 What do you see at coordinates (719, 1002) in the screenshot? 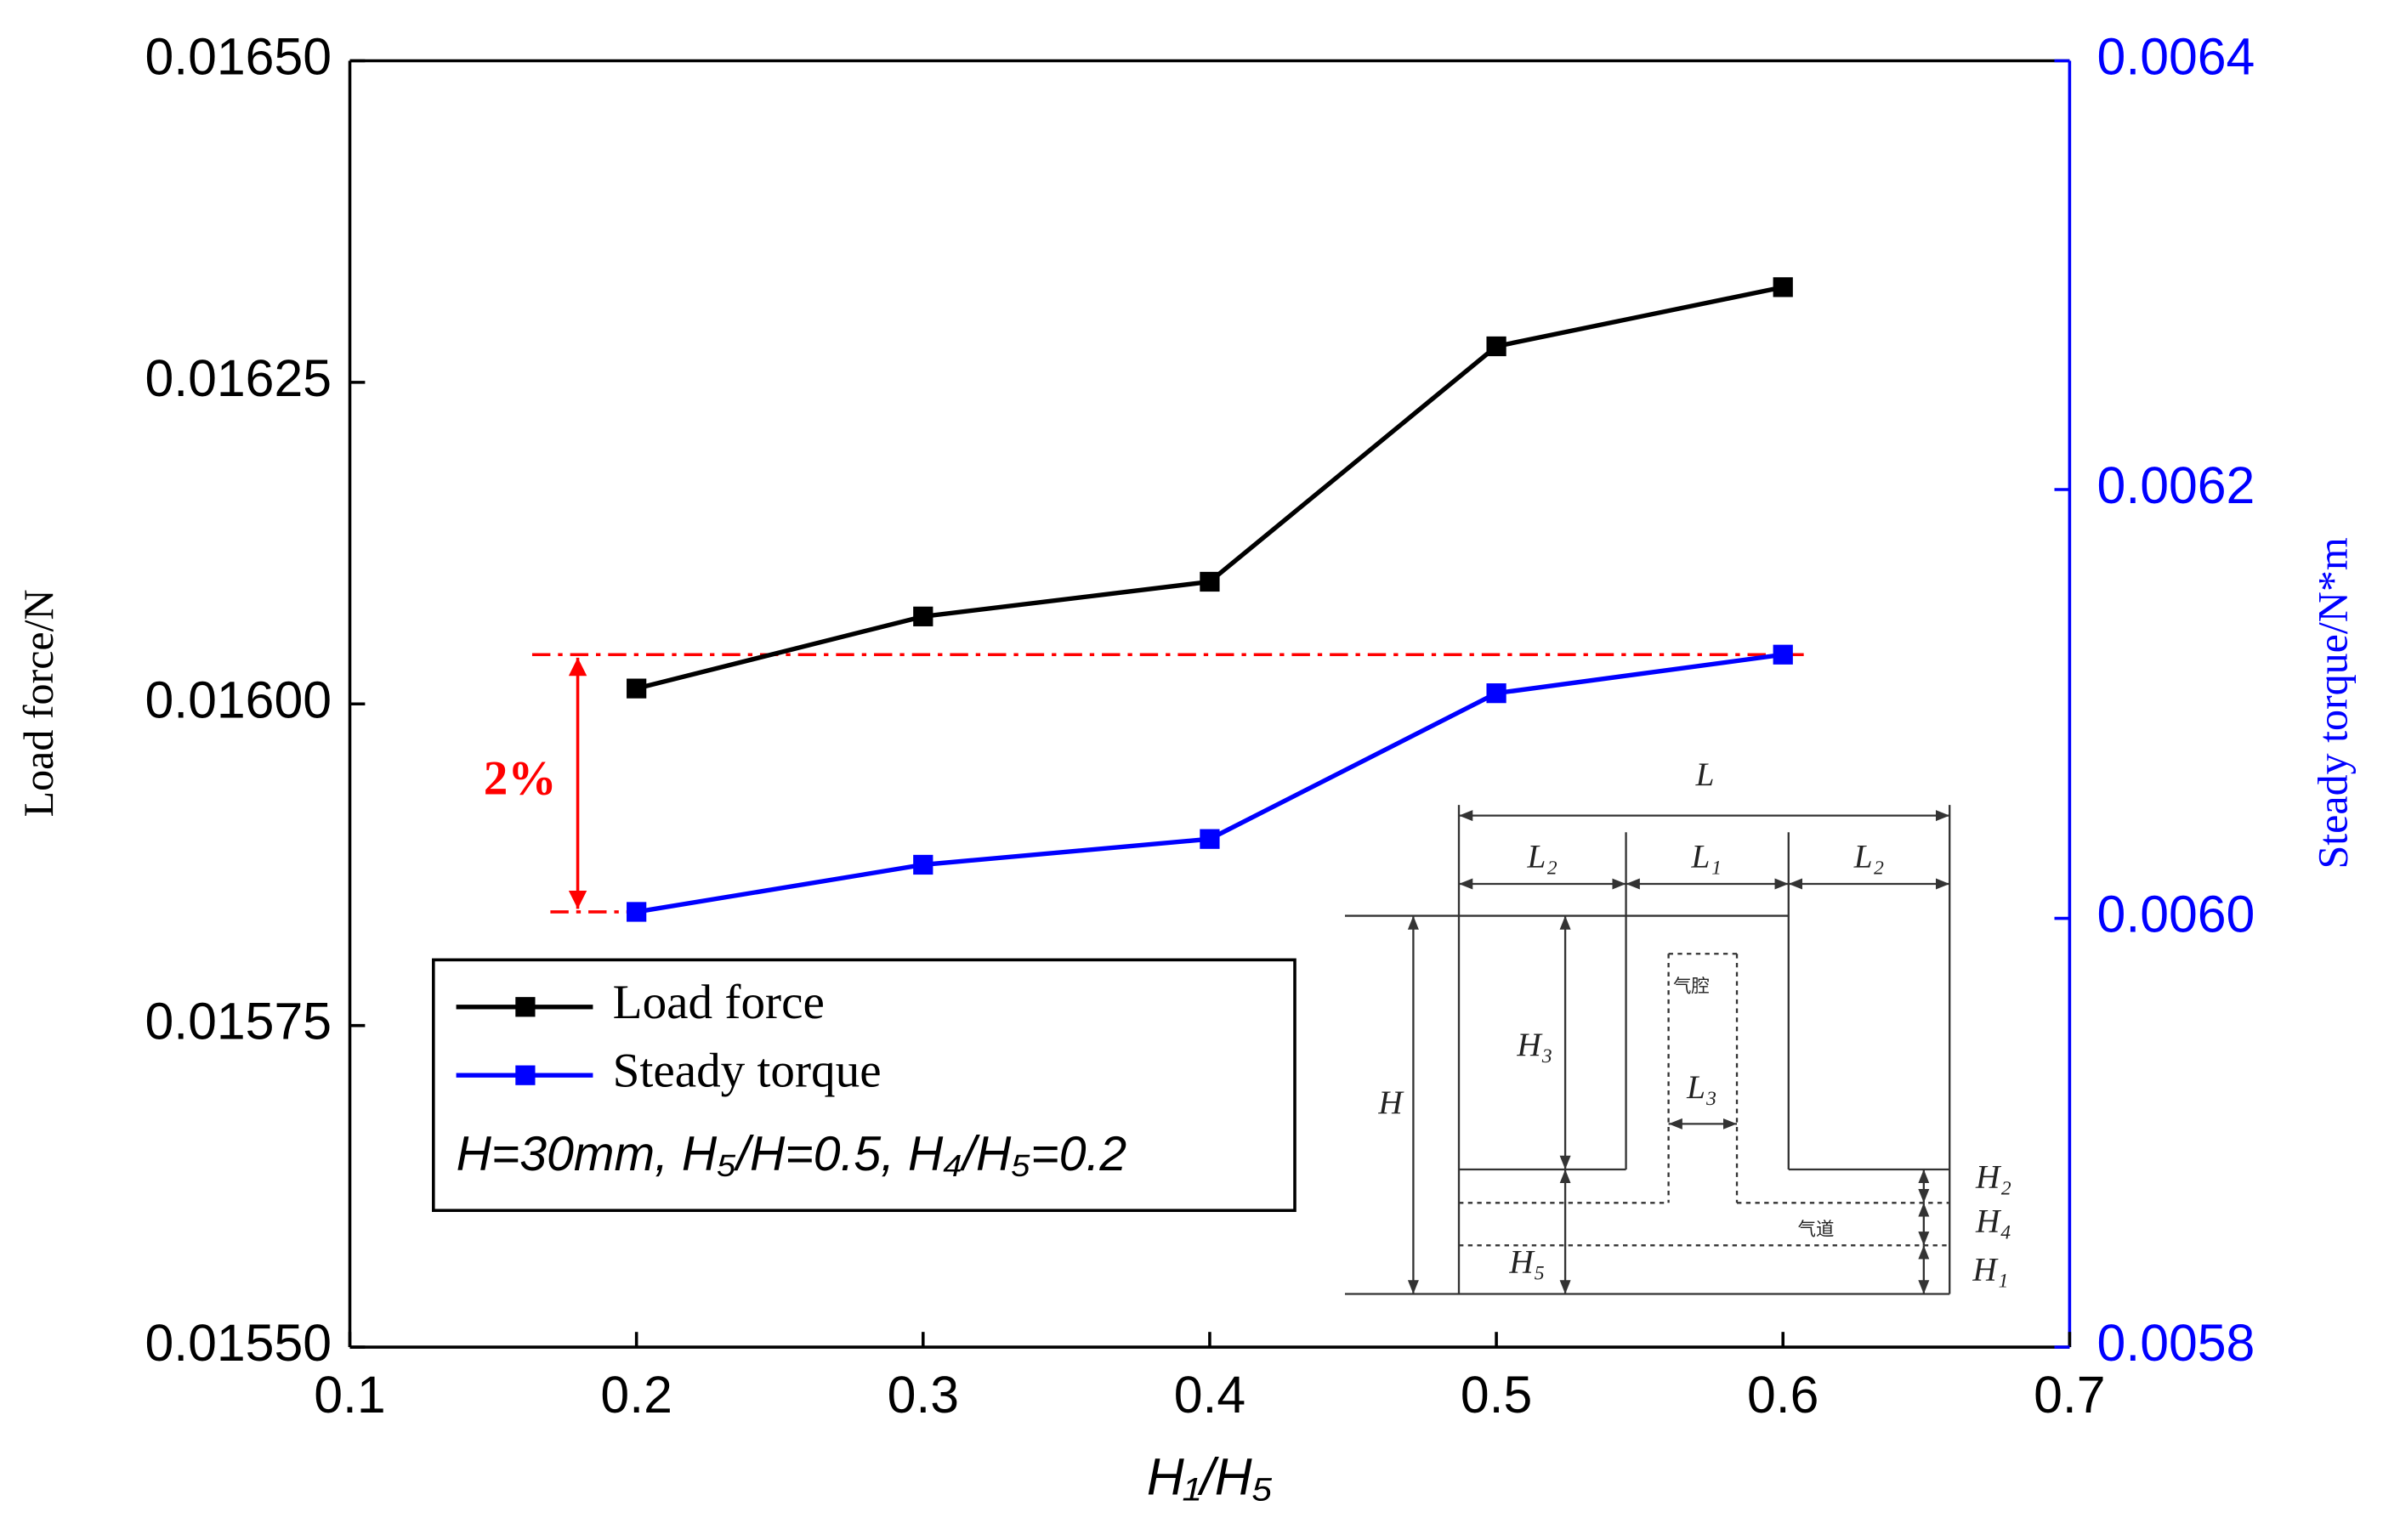
I see `legend-label: Load force` at bounding box center [719, 1002].